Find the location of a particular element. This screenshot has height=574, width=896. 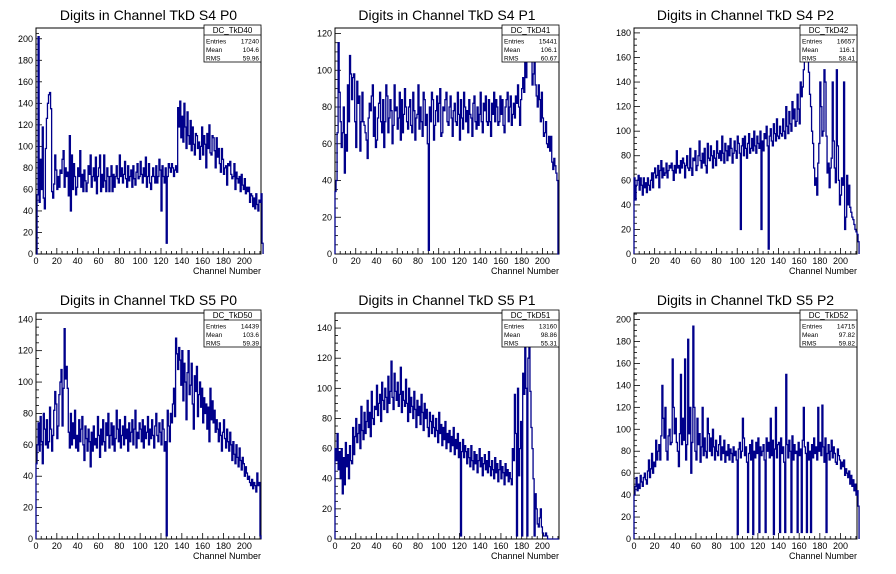

chart-title: Digits in Channel TkD S4 P2 is located at coordinates (745, 15).